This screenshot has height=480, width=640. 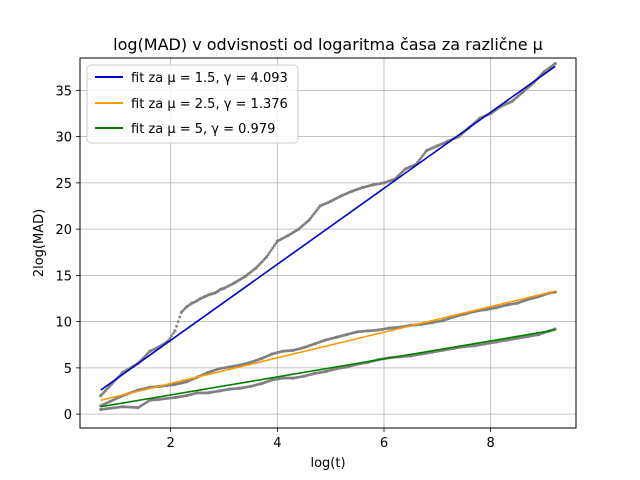 What do you see at coordinates (68, 415) in the screenshot?
I see `y-tick-label: 0` at bounding box center [68, 415].